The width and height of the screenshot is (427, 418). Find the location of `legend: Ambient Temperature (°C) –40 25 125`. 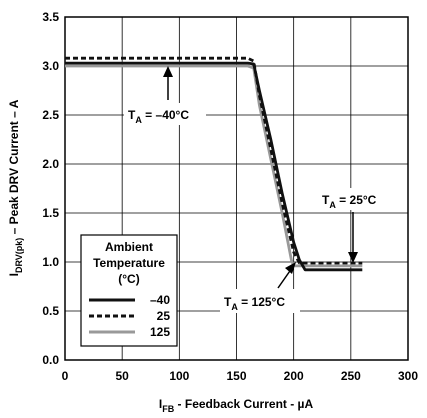

legend: Ambient Temperature (°C) –40 25 125 is located at coordinates (129, 290).